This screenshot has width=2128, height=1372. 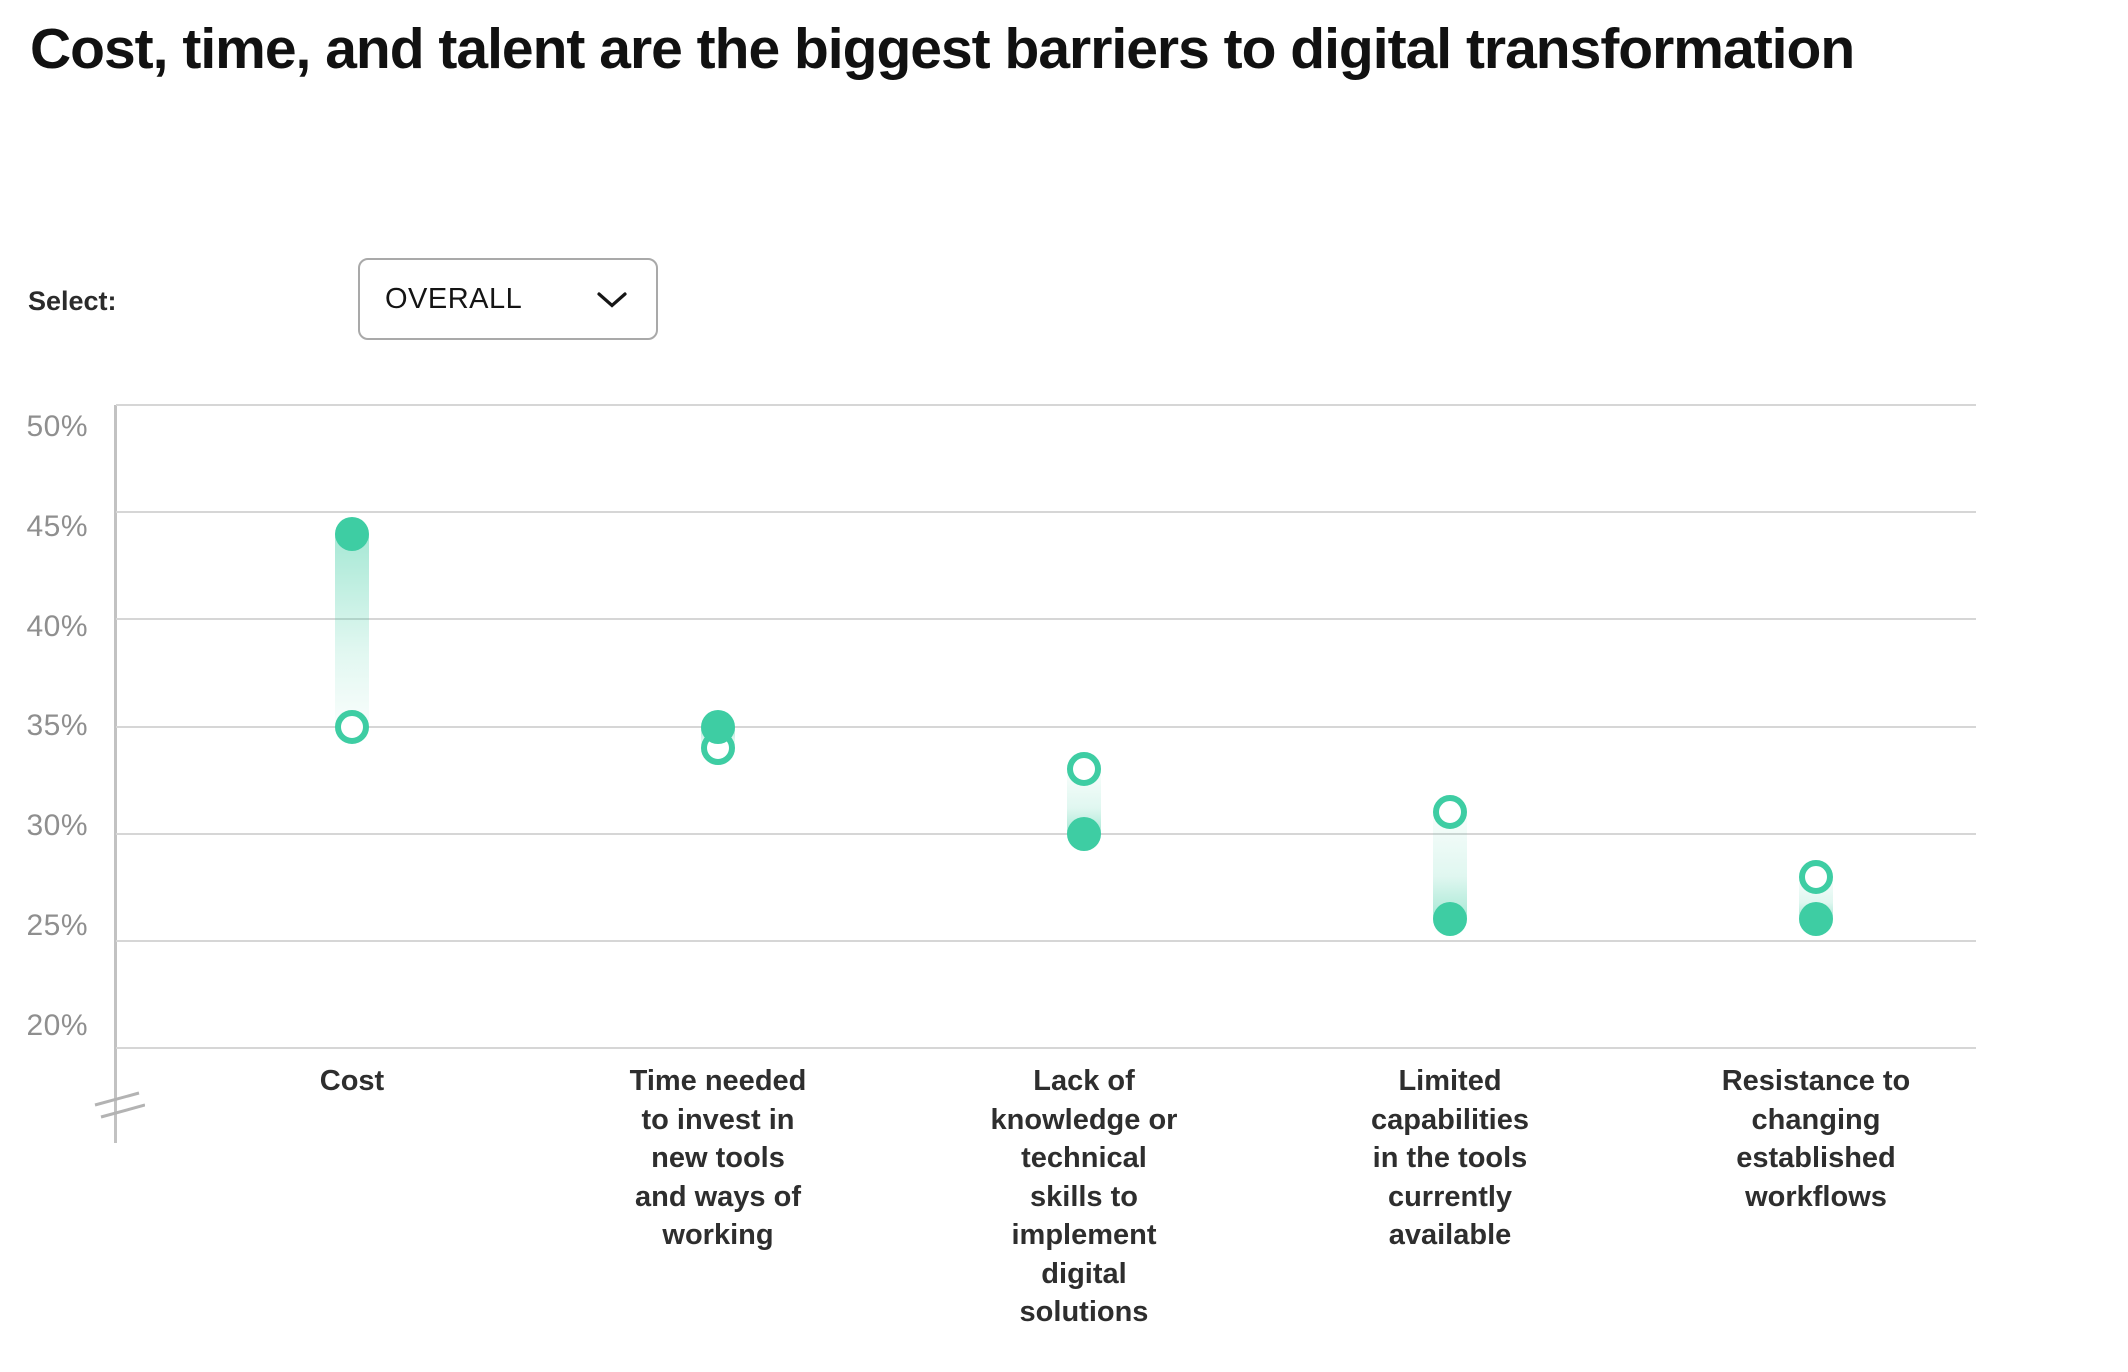 What do you see at coordinates (1450, 1196) in the screenshot?
I see `category-label-line: currently` at bounding box center [1450, 1196].